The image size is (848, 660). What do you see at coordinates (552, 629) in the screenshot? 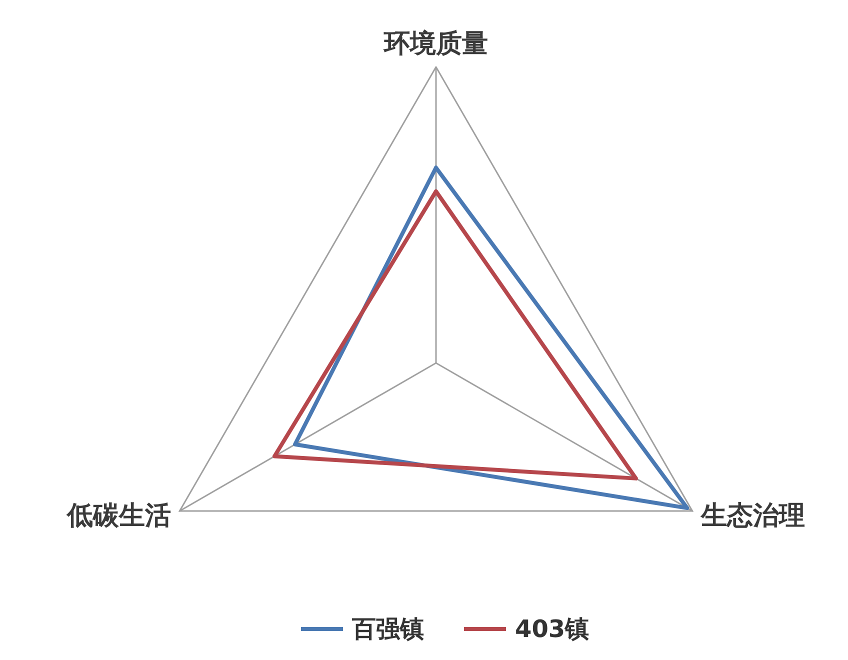
I see `legend-label: 403镇` at bounding box center [552, 629].